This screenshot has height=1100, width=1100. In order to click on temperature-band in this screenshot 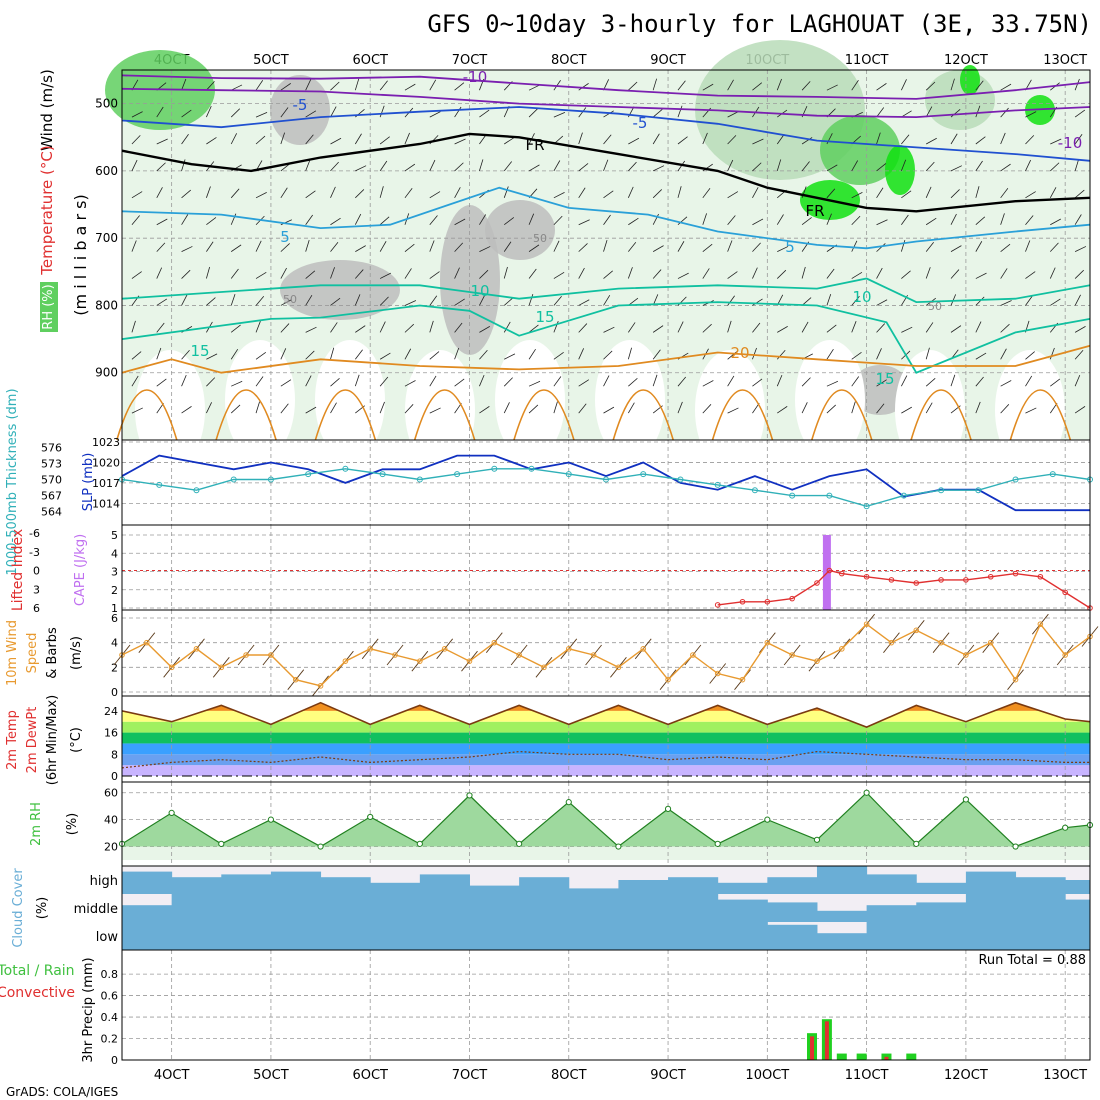, I will do `click(606, 727)`.